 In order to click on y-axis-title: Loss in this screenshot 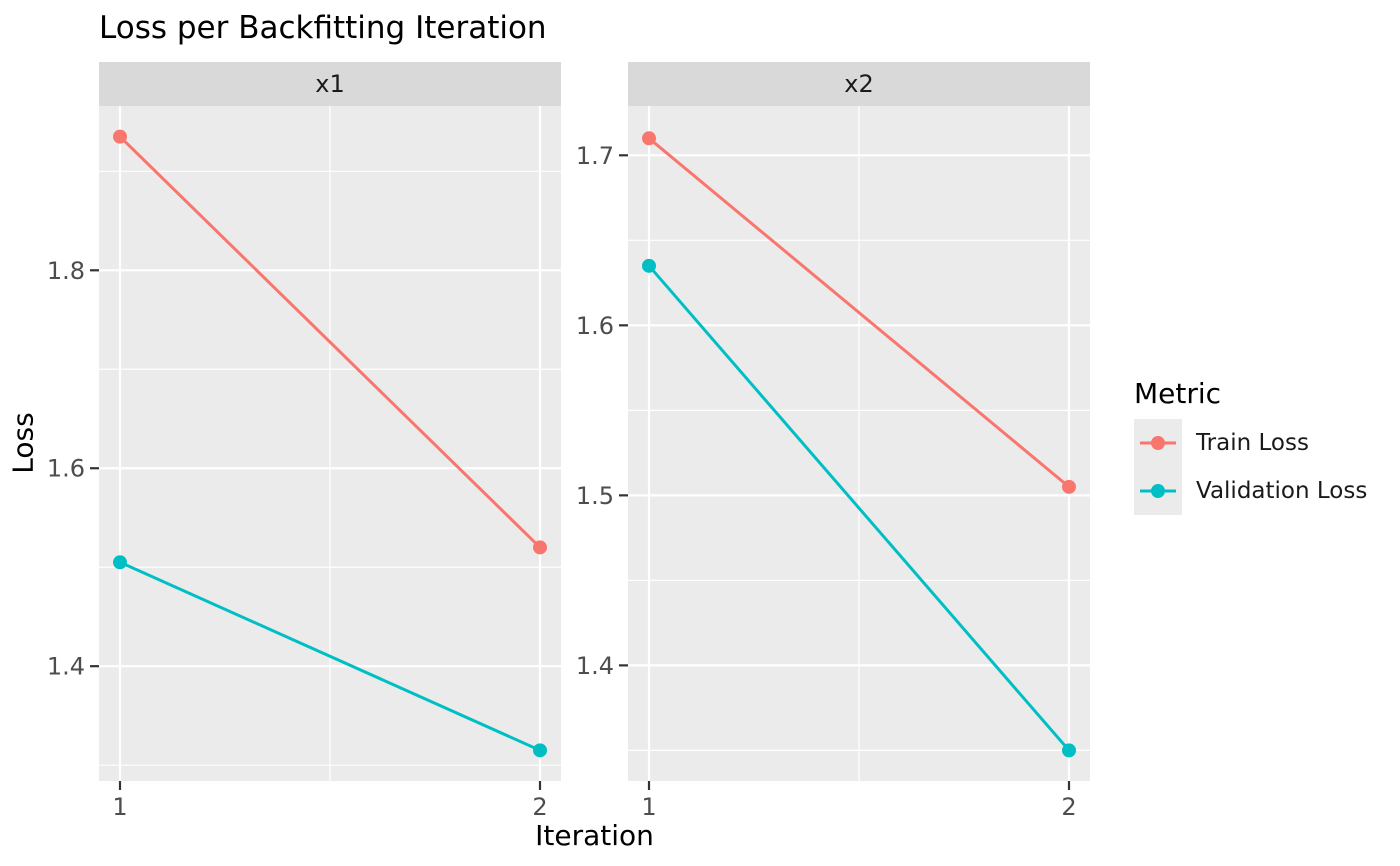, I will do `click(23, 443)`.